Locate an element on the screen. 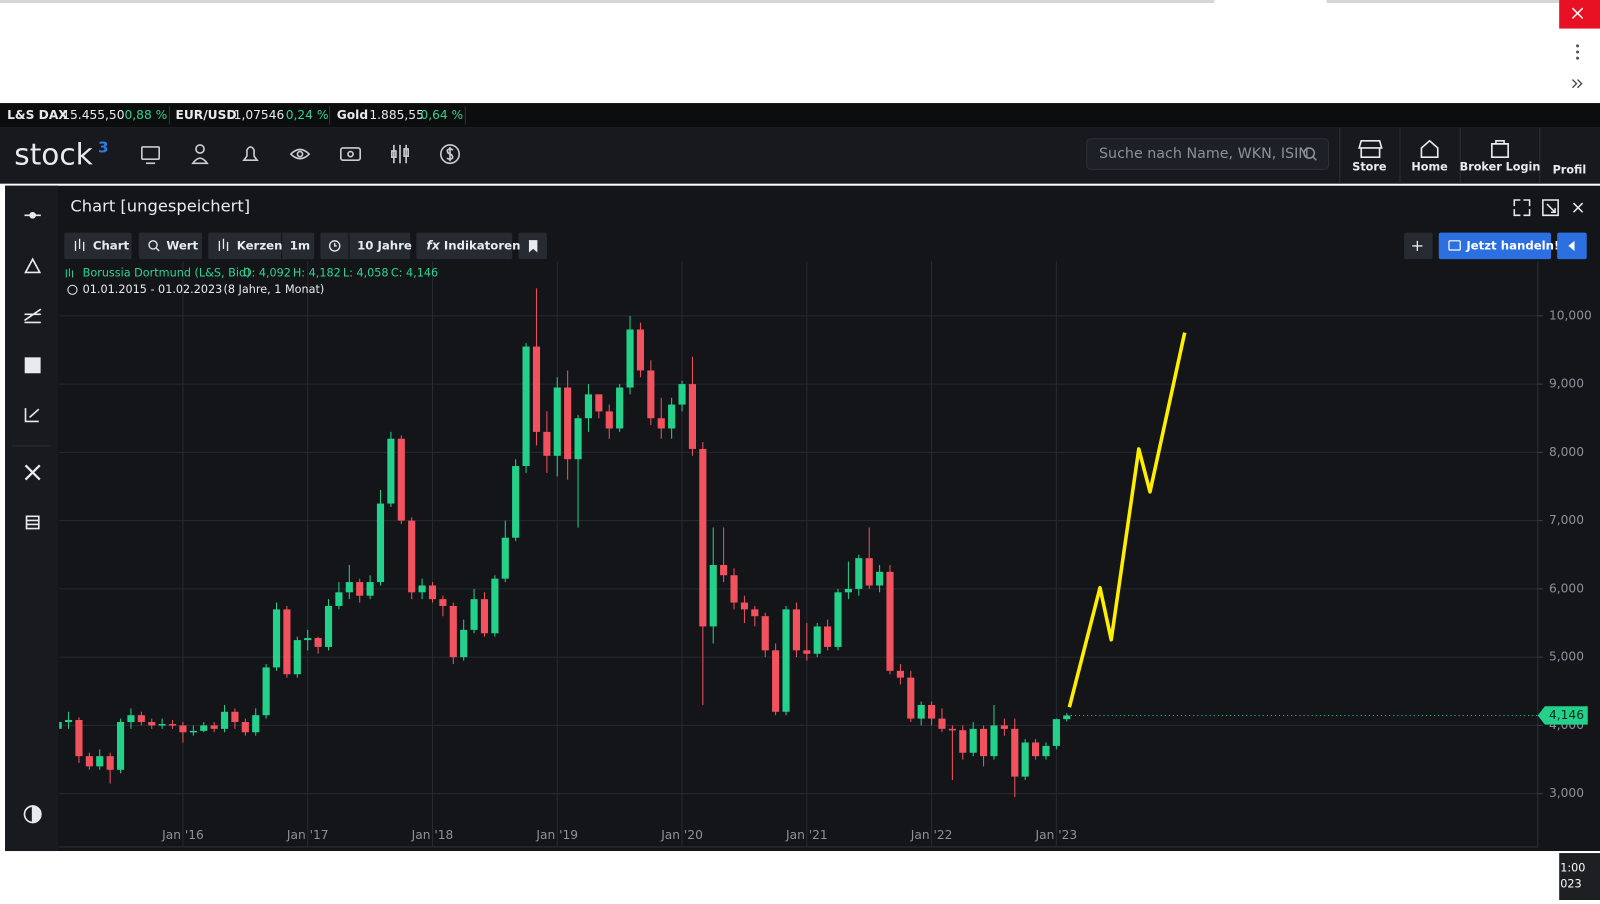 The width and height of the screenshot is (1600, 904). series-title: Borussia Dortmund (L&S, Bid) is located at coordinates (167, 272).